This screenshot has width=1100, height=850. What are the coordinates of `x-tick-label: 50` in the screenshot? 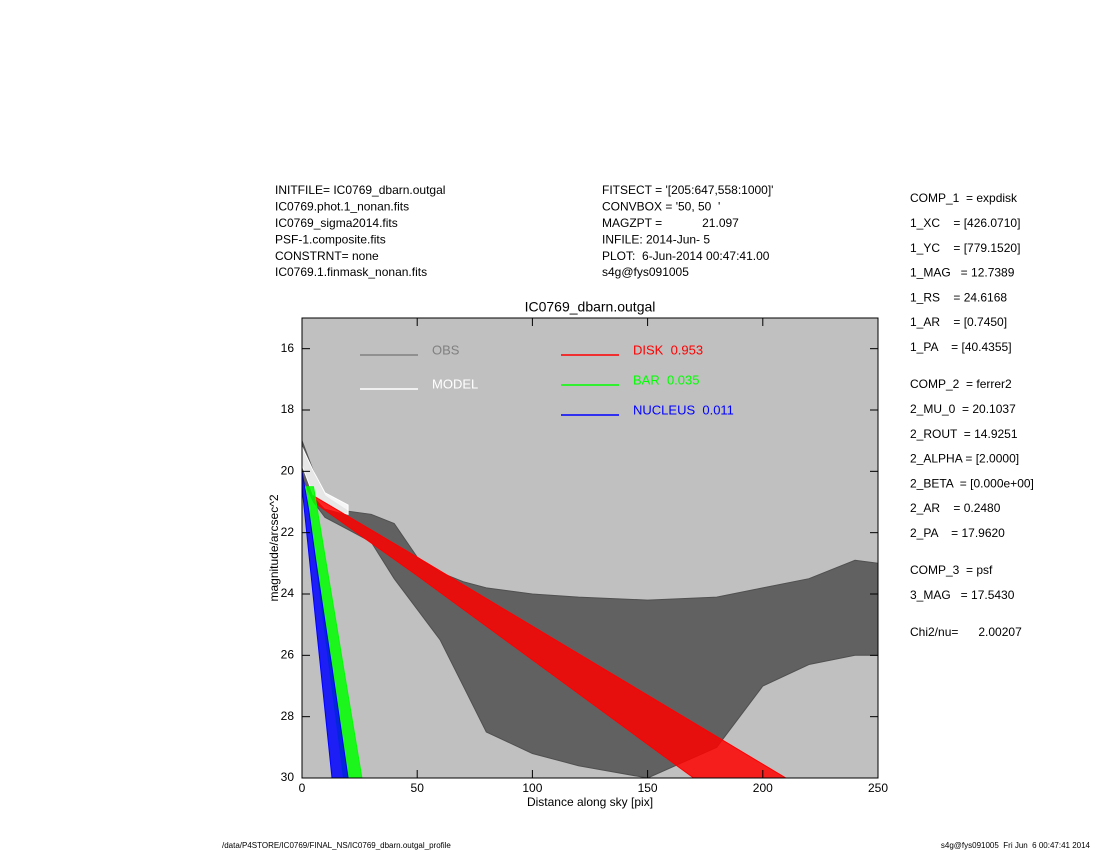 It's located at (418, 788).